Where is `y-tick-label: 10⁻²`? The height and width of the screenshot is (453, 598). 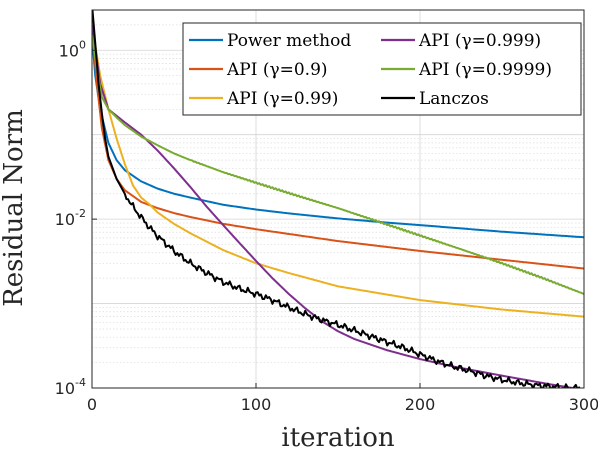
y-tick-label: 10⁻² is located at coordinates (70, 218).